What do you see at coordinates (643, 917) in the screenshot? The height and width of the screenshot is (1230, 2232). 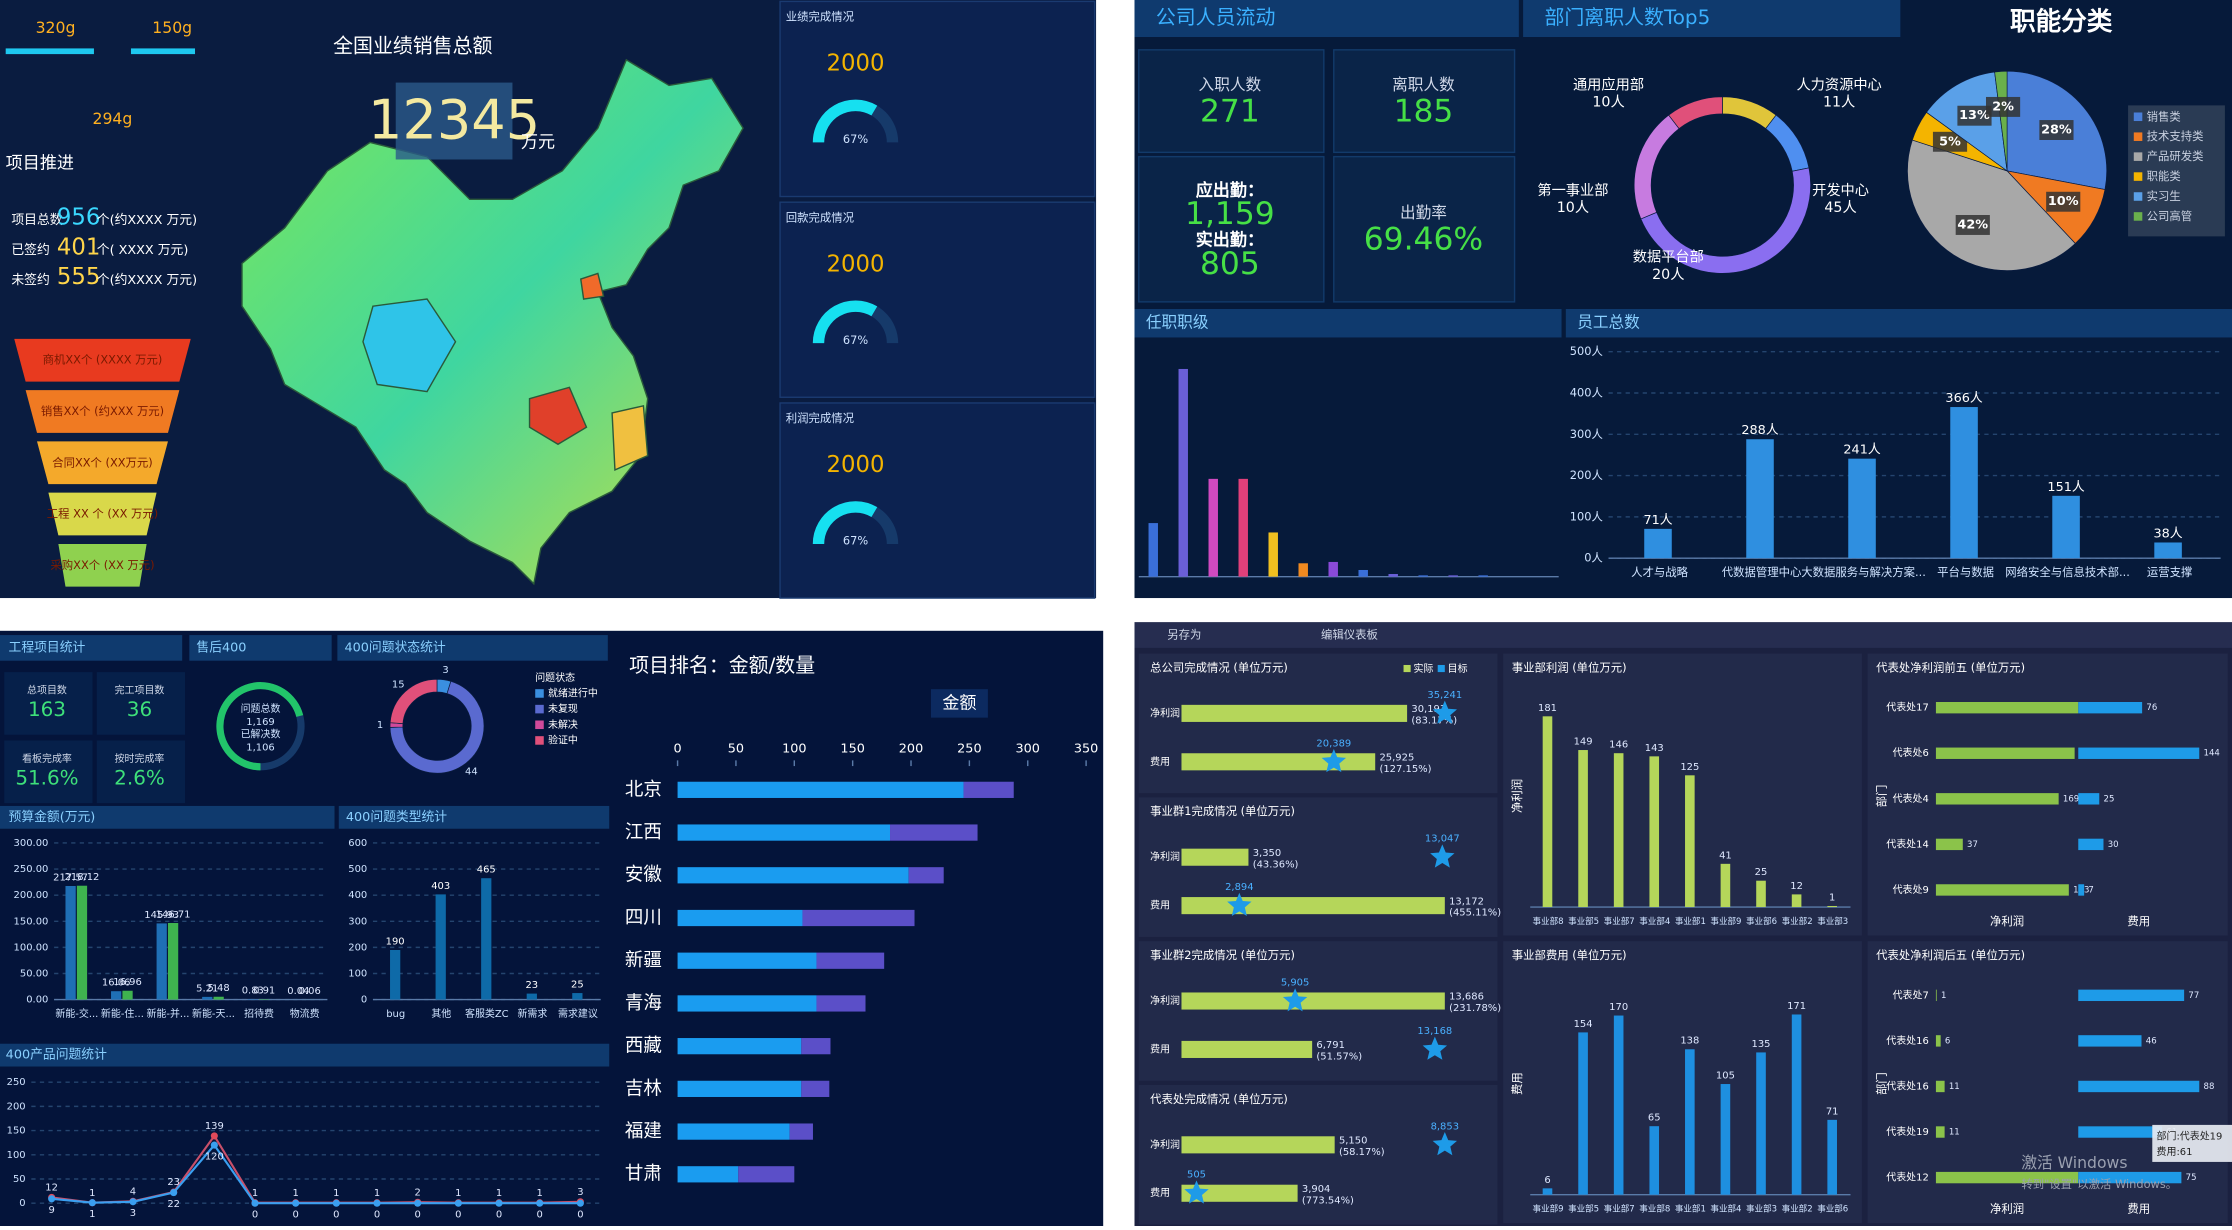 I see `y-tick-label: 四川` at bounding box center [643, 917].